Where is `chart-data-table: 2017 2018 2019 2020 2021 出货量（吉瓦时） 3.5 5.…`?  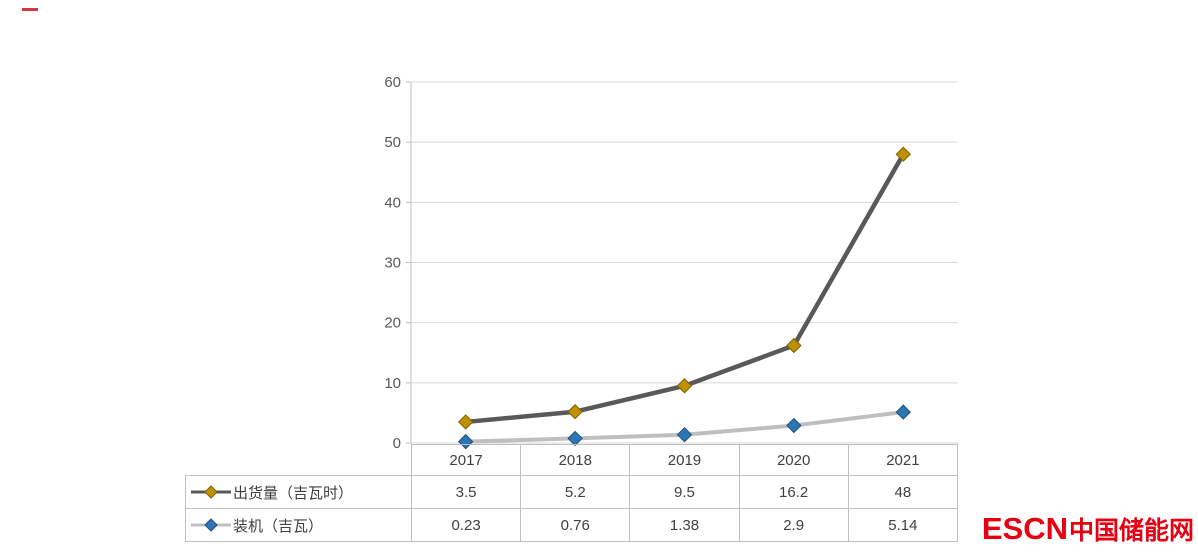 chart-data-table: 2017 2018 2019 2020 2021 出货量（吉瓦时） 3.5 5.… is located at coordinates (572, 493).